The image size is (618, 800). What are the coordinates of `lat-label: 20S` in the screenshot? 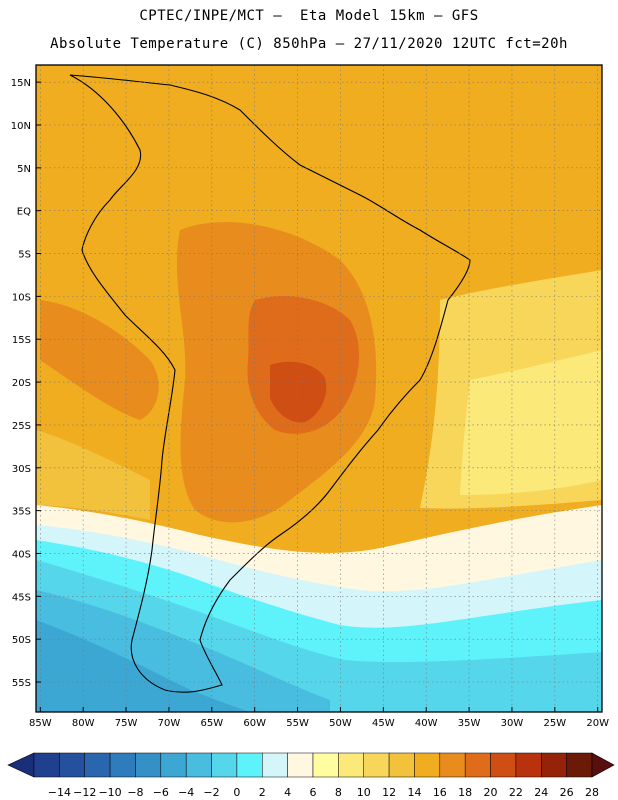 It's located at (21, 383).